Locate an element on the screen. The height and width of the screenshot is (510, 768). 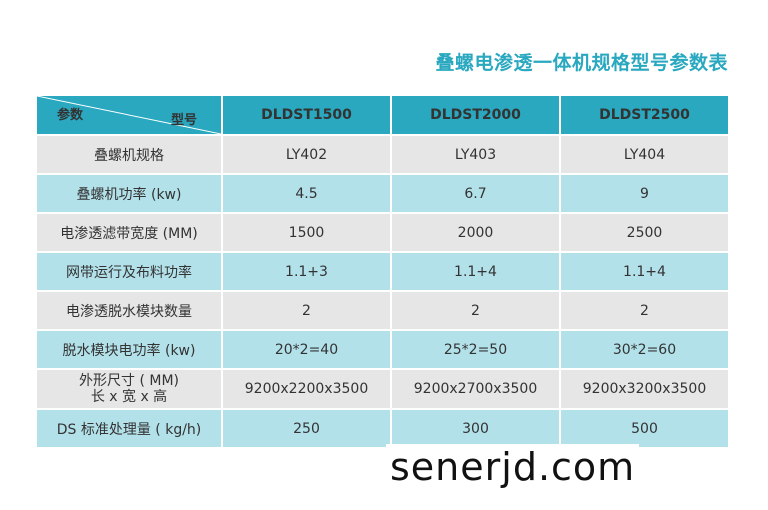
table-row: DS 标准处理量 ( kg/h) 250 300 500 is located at coordinates (382, 428).